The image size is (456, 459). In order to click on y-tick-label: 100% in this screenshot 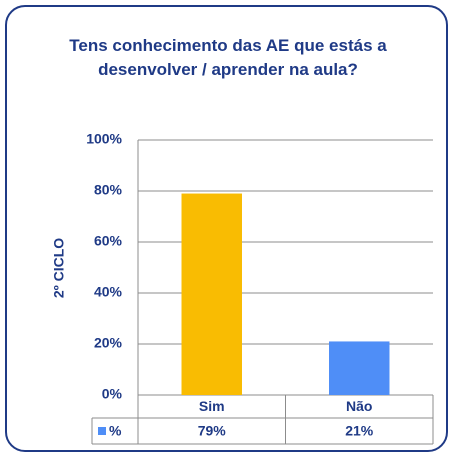, I will do `click(104, 139)`.